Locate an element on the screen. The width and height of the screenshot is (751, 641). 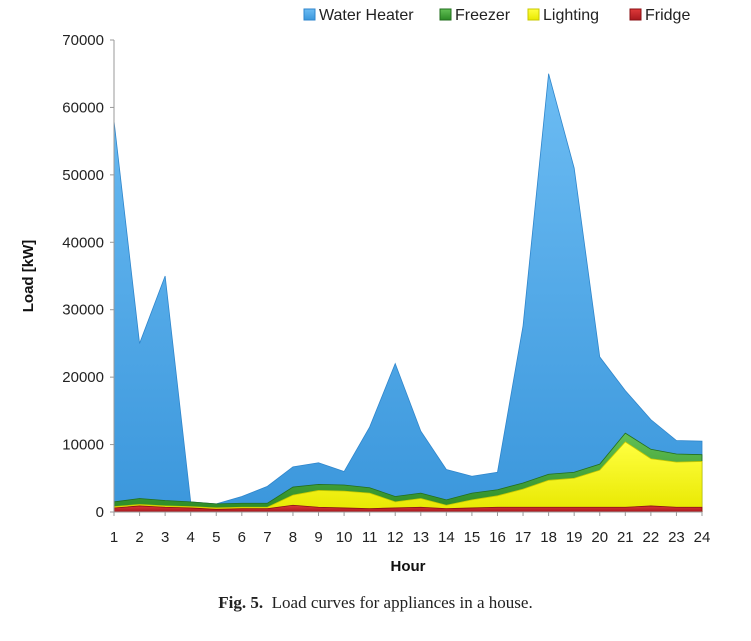
x-tick-label: 15 is located at coordinates (472, 537).